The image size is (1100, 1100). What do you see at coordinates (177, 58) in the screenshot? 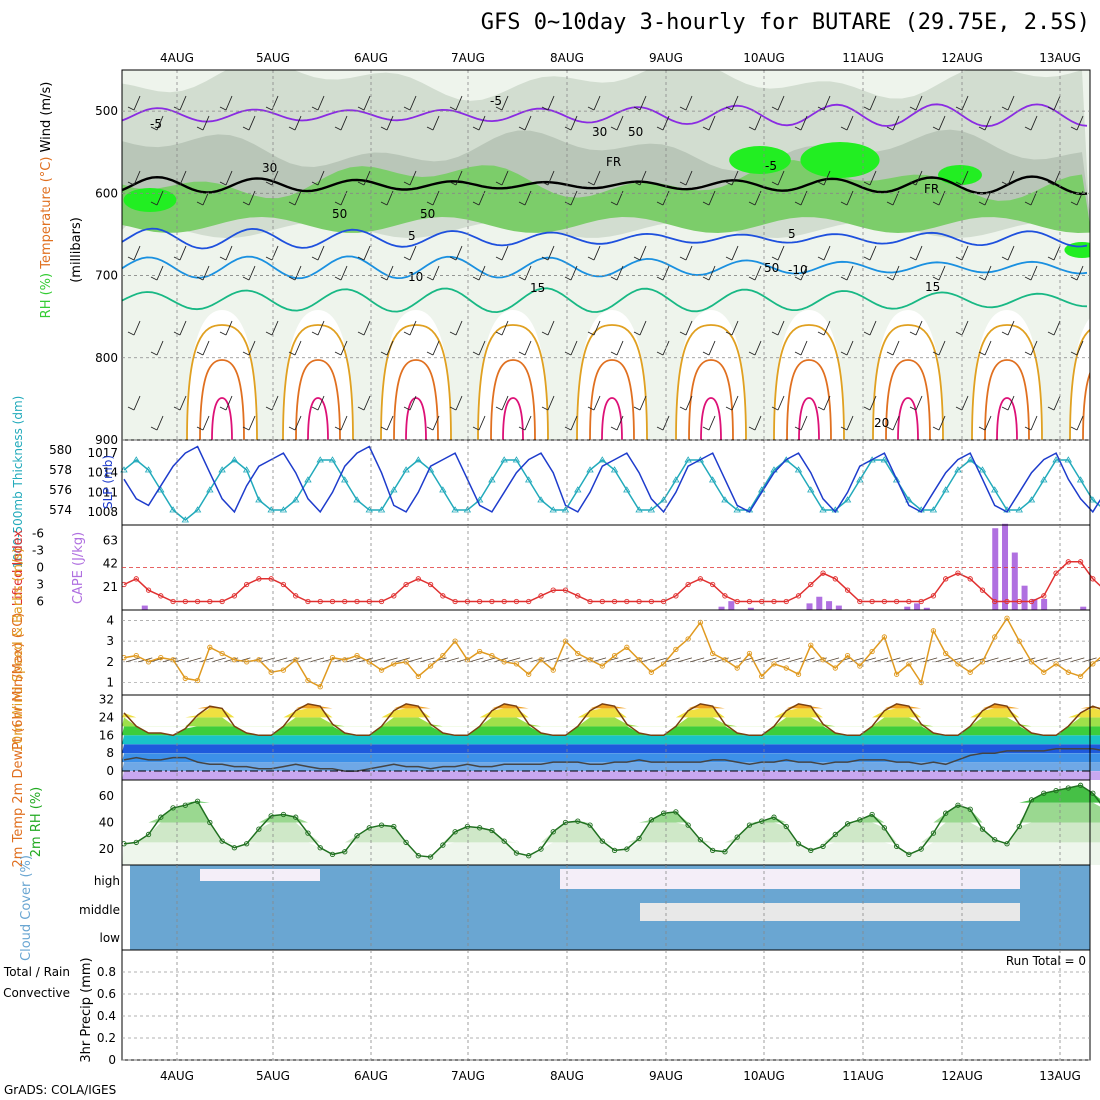
I see `top-date-label: 4AUG` at bounding box center [177, 58].